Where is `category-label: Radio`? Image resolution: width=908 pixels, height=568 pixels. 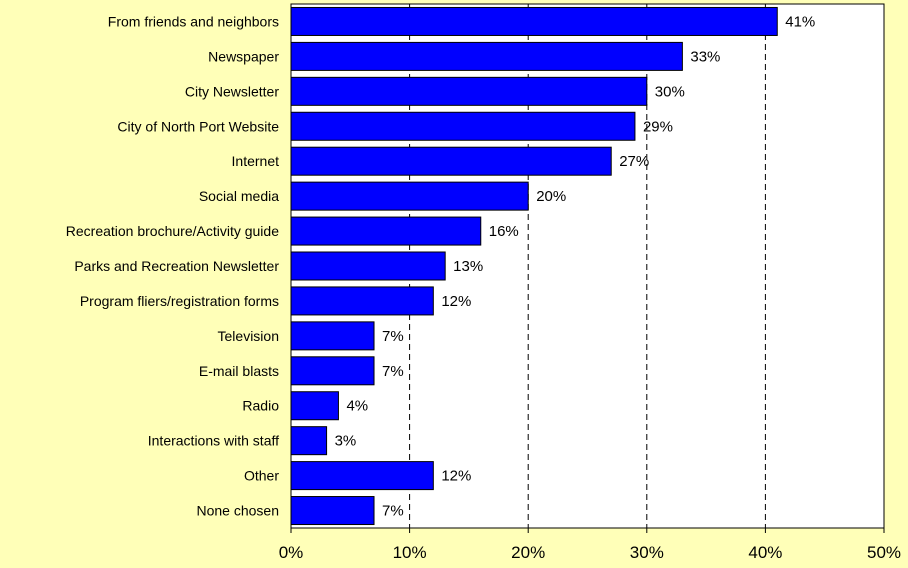 category-label: Radio is located at coordinates (260, 406).